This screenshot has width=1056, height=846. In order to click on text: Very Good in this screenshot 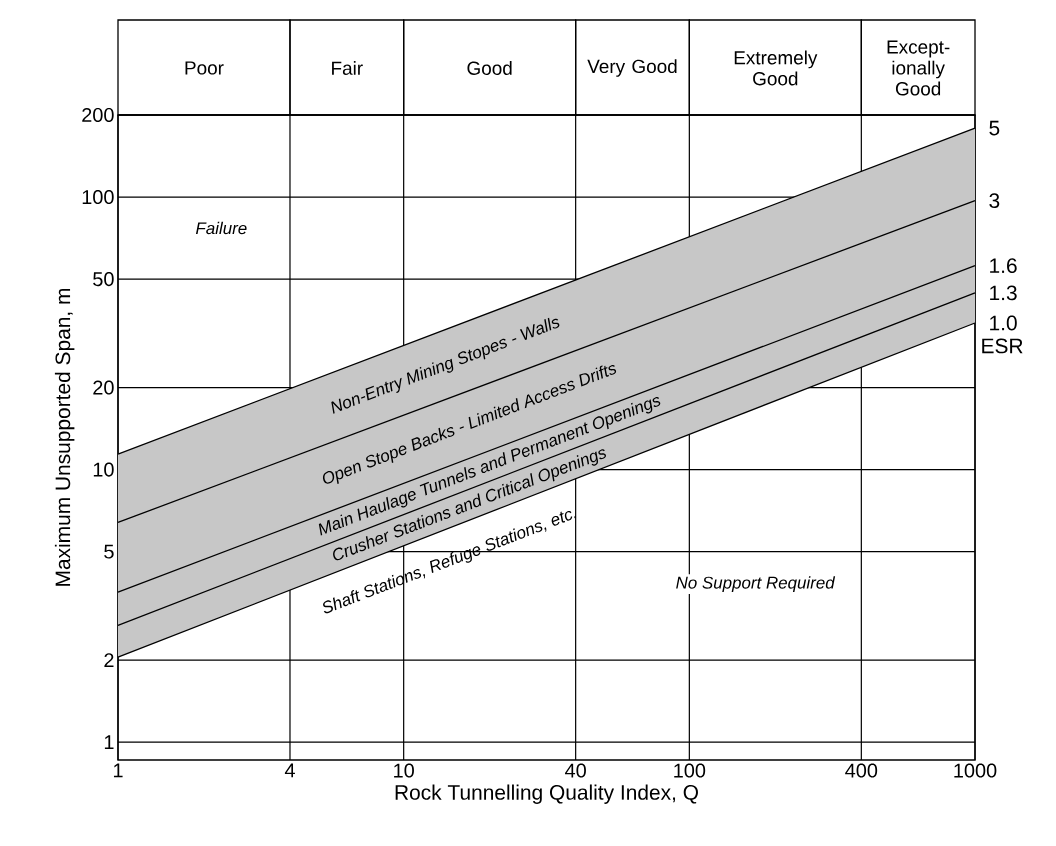, I will do `click(632, 68)`.